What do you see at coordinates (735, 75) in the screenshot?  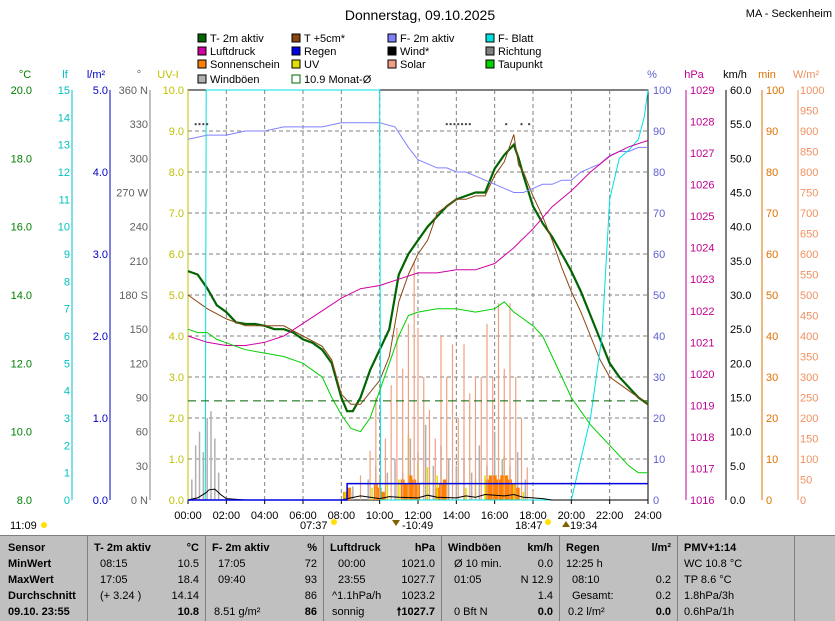 I see `wind-unit-label: km/h` at bounding box center [735, 75].